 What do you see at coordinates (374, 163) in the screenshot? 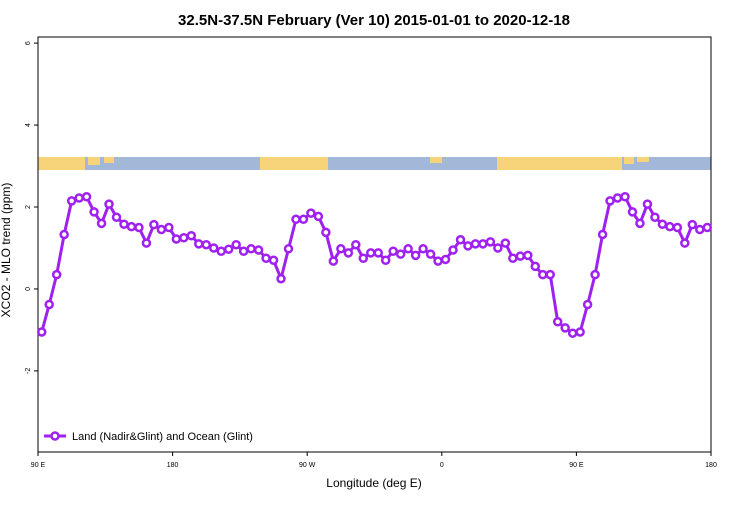
I see `land-ocean-strip` at bounding box center [374, 163].